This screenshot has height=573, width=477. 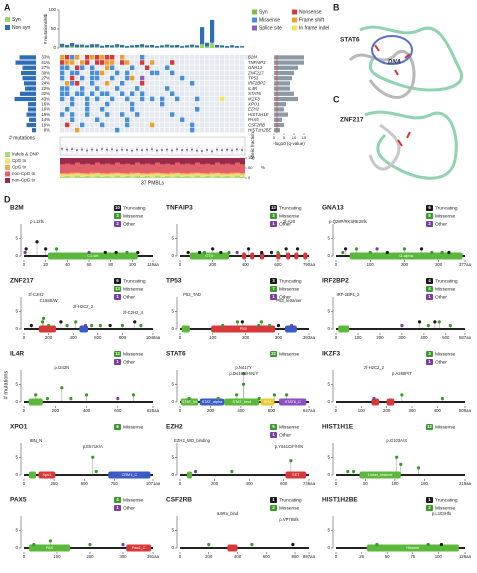 I want to click on allelic-median, so click(x=132, y=150).